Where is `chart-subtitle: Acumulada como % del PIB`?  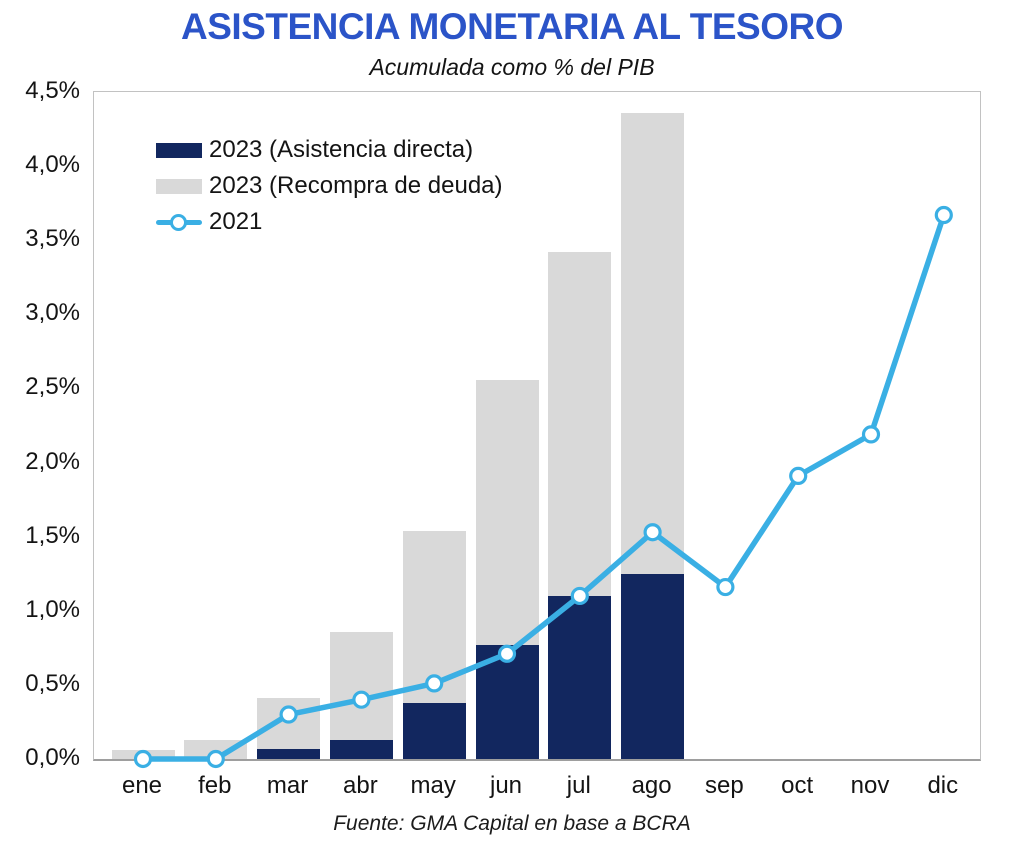 chart-subtitle: Acumulada como % del PIB is located at coordinates (512, 67).